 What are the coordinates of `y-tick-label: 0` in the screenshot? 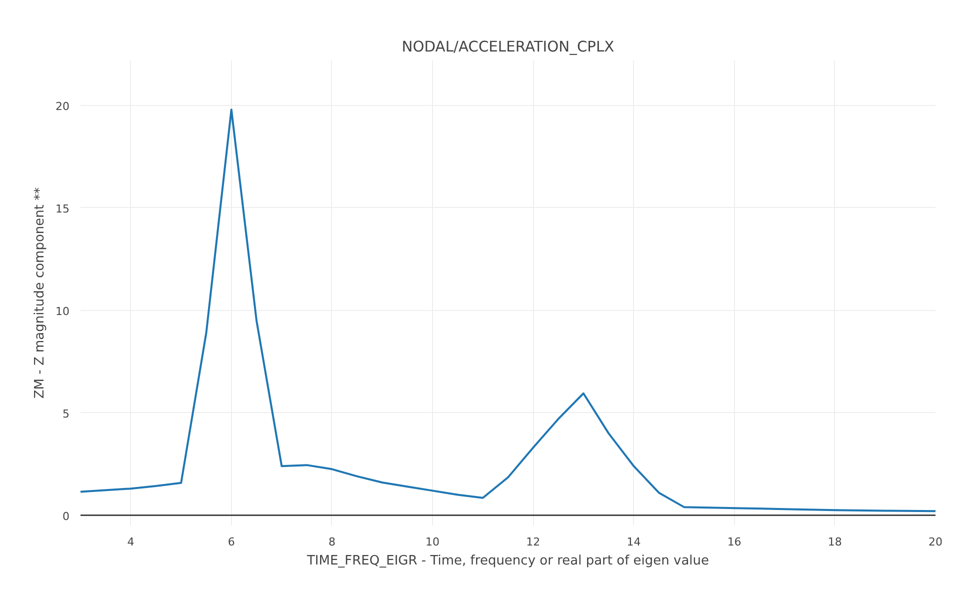 It's located at (66, 516).